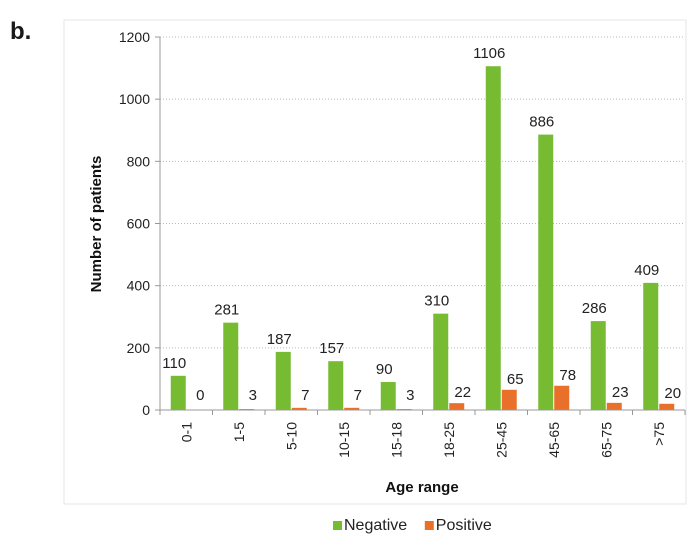  I want to click on legend-swatch-positive, so click(429, 525).